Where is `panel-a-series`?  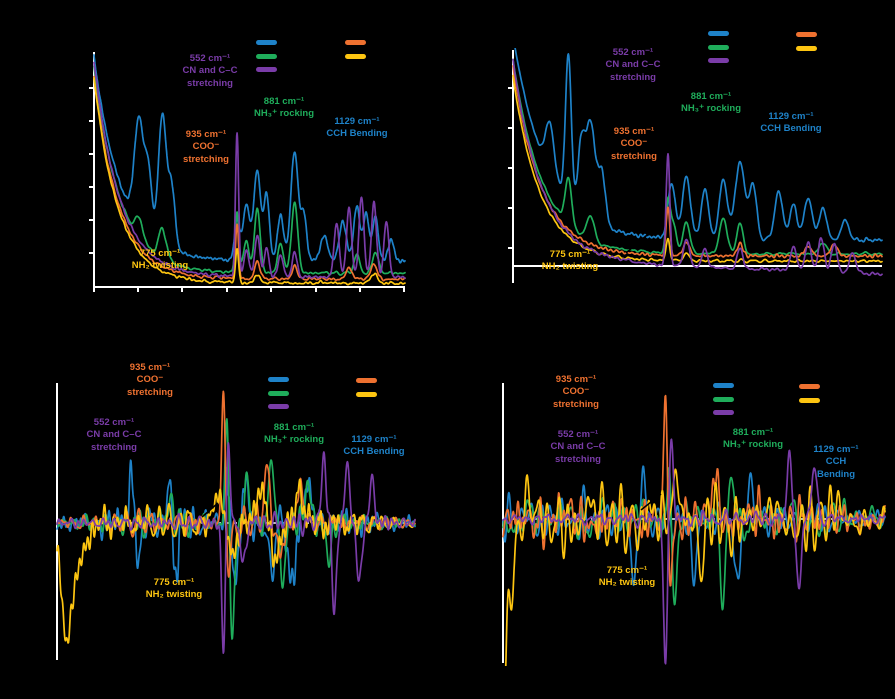 panel-a-series is located at coordinates (249, 169).